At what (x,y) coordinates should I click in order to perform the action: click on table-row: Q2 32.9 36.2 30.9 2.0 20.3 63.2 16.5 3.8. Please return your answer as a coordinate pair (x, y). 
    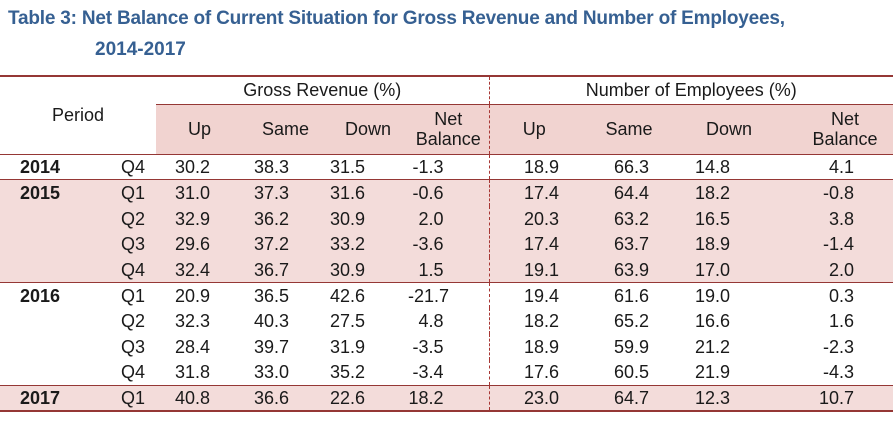
    Looking at the image, I should click on (446, 218).